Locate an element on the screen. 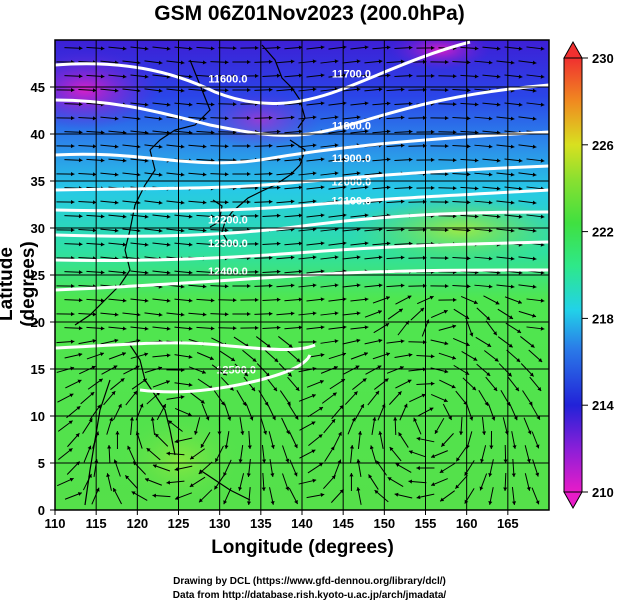 The image size is (619, 605). colorbar: 210 214 218 222 226 230 is located at coordinates (588, 275).